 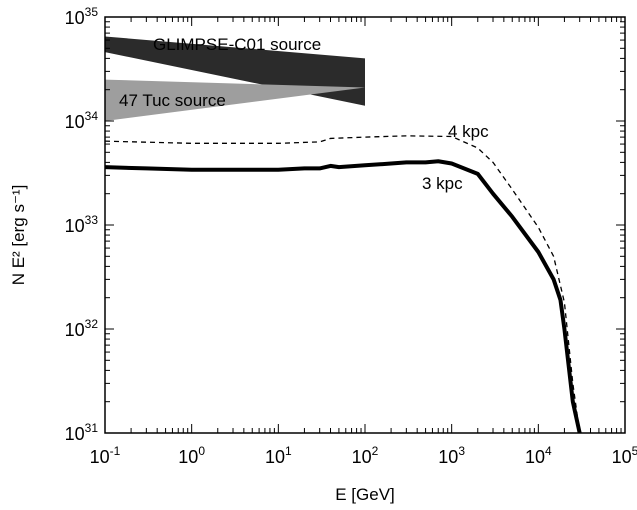 What do you see at coordinates (82, 16) in the screenshot?
I see `y-tick-label: 1035` at bounding box center [82, 16].